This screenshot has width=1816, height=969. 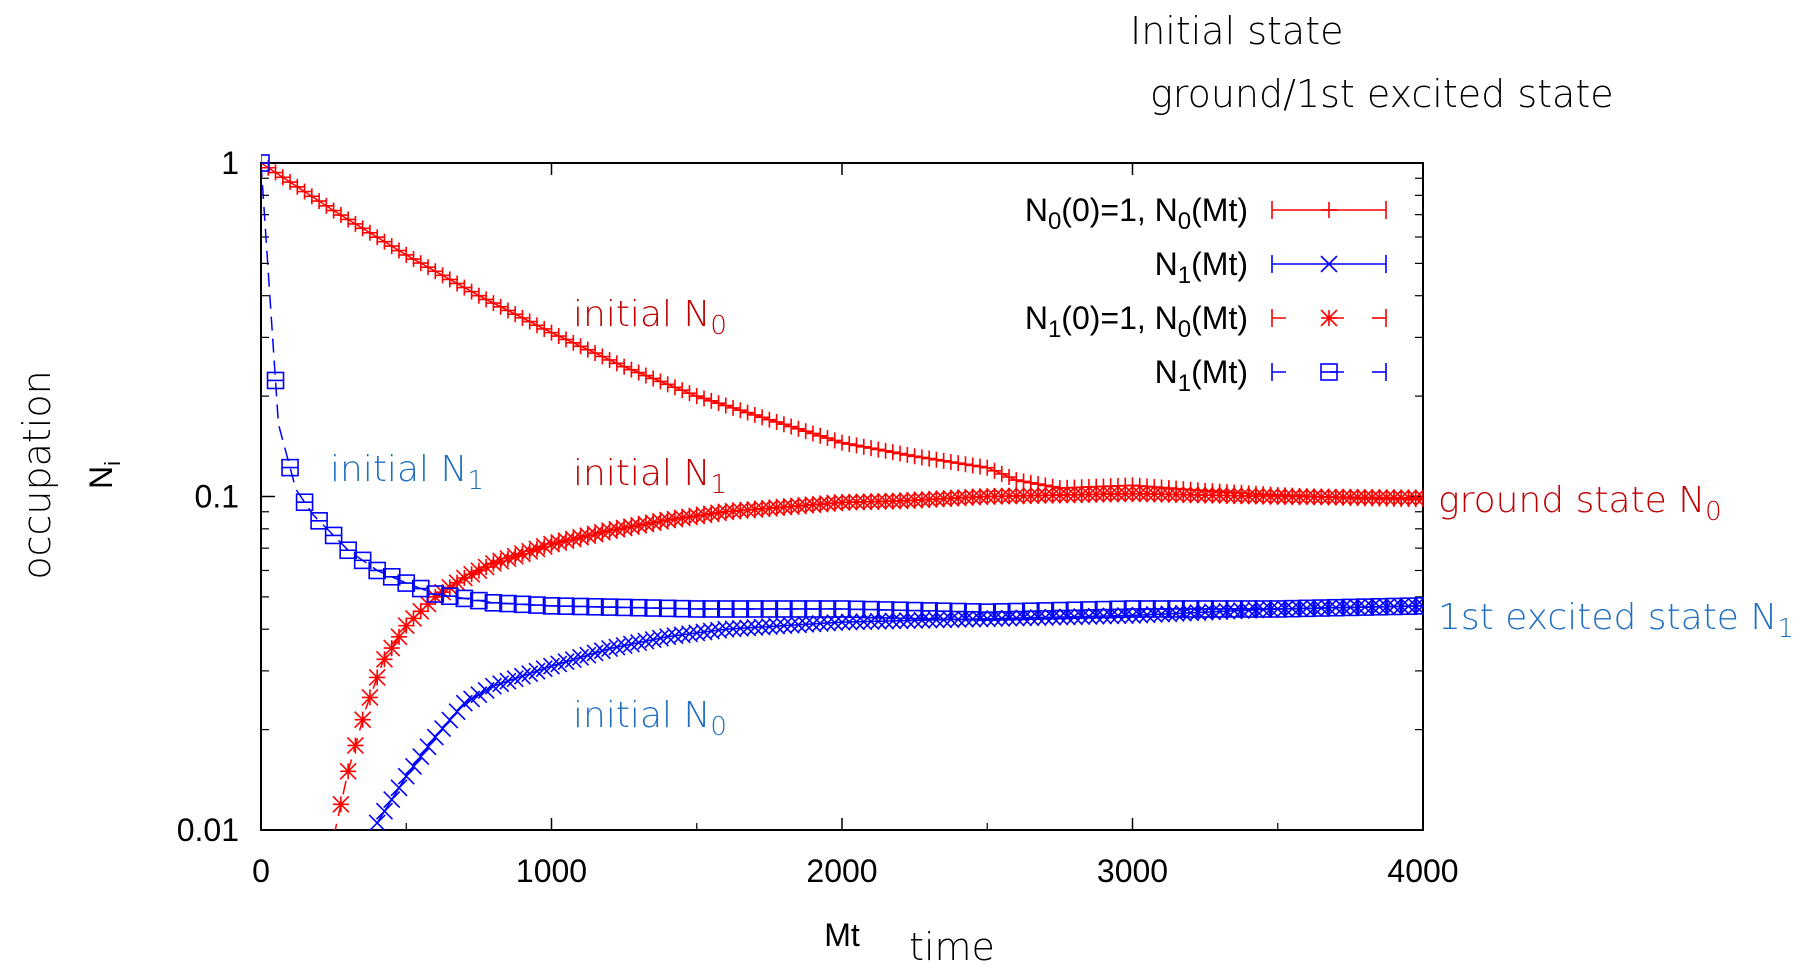 I want to click on x-tick-label: 3000, so click(x=1132, y=871).